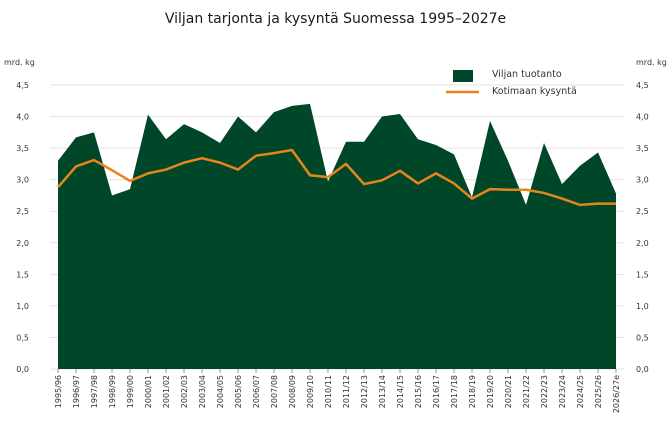  Describe the element at coordinates (642, 274) in the screenshot. I see `right-tick-label: 1,5` at that location.